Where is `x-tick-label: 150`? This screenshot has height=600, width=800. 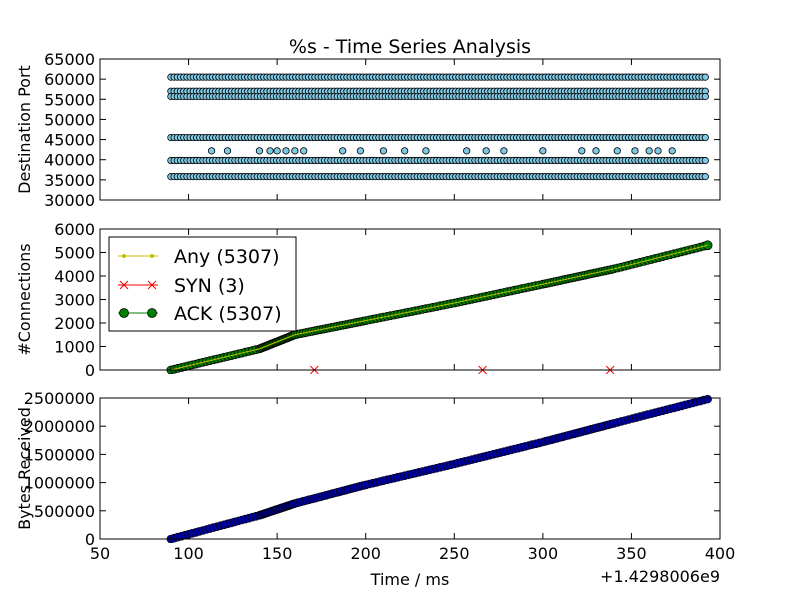
x-tick-label: 150 is located at coordinates (277, 553).